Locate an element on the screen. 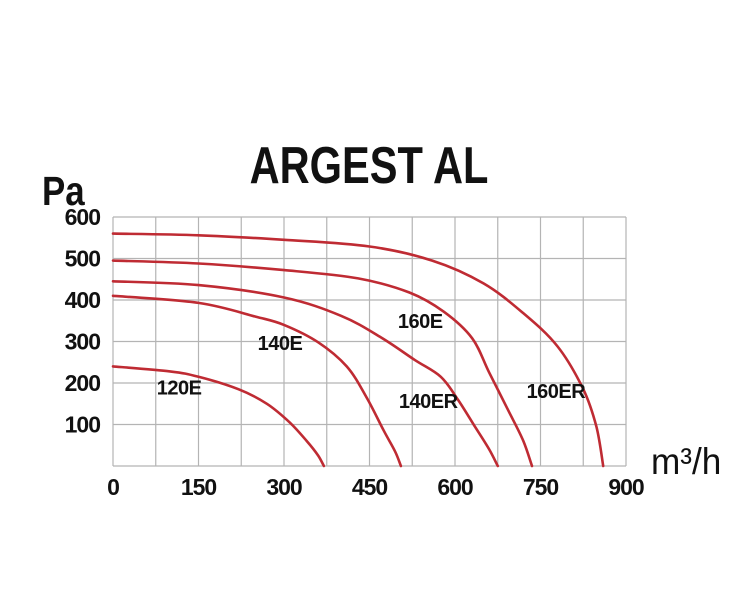 This screenshot has width=738, height=604. x-tick-label: 450 is located at coordinates (370, 487).